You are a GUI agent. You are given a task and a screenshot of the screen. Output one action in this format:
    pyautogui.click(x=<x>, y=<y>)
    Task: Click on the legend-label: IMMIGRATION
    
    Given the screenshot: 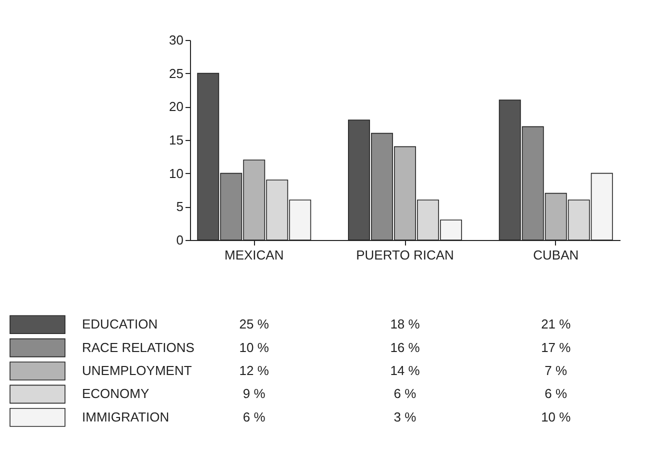 What is the action you would take?
    pyautogui.click(x=126, y=416)
    